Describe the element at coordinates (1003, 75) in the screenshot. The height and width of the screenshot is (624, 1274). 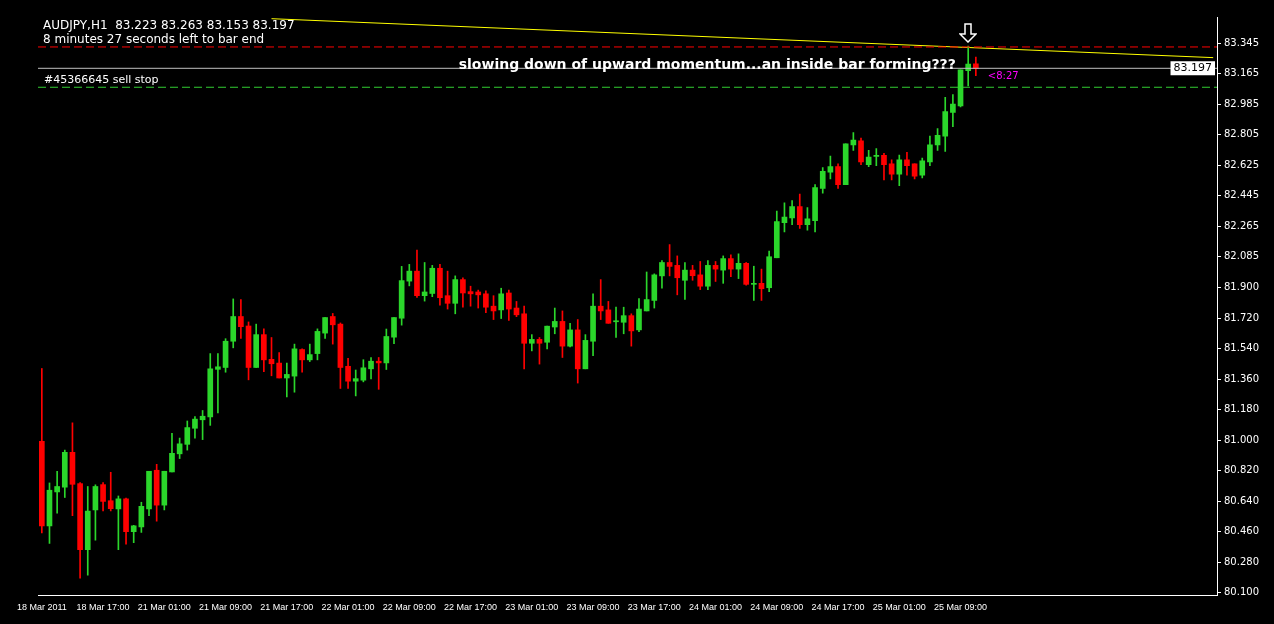
I see `annotation: <8:27` at that location.